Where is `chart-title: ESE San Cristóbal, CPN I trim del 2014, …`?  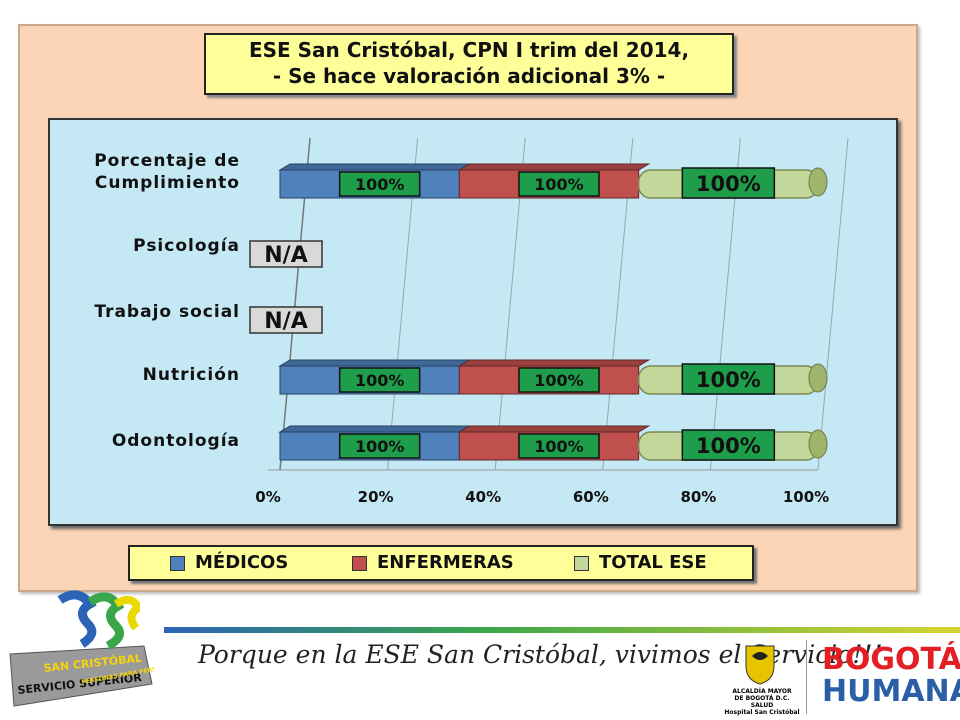 chart-title: ESE San Cristóbal, CPN I trim del 2014, … is located at coordinates (469, 64).